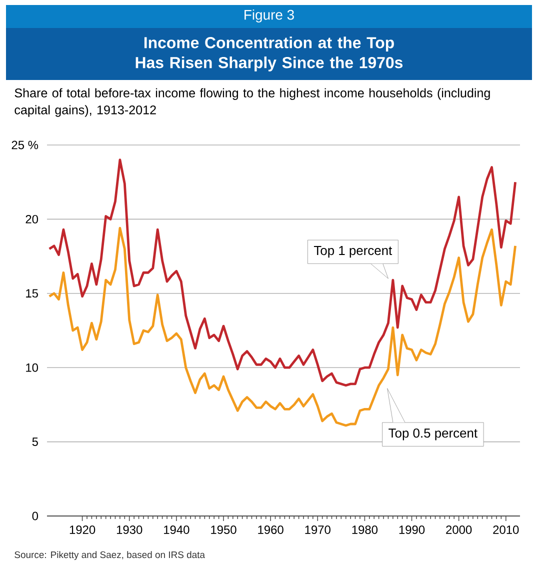  I want to click on x-tick-label: 2000, so click(459, 530).